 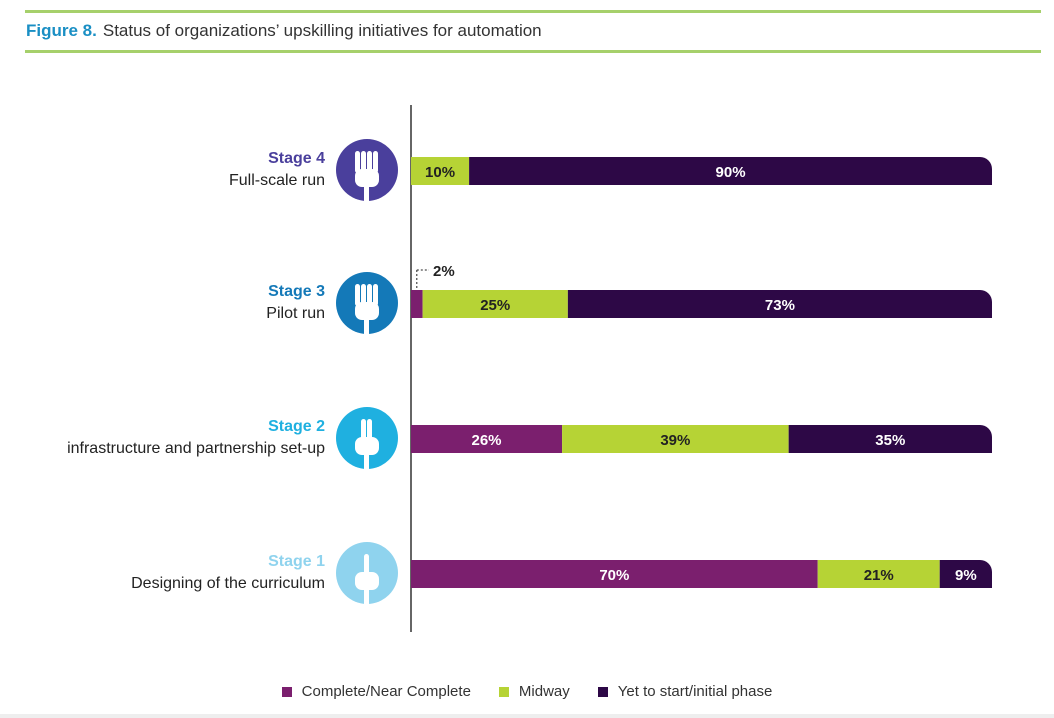 I want to click on stage-2-data-label-complete: 26%, so click(x=487, y=440).